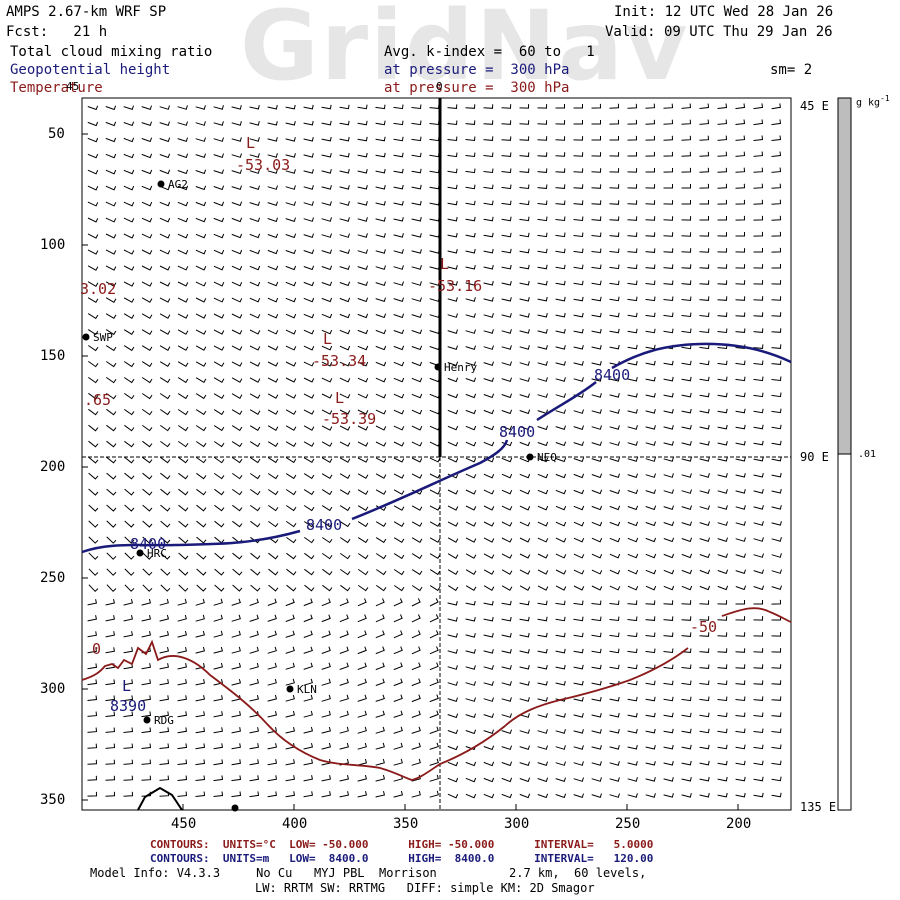 The image size is (900, 900). I want to click on field-temperature-label: Temperature, so click(56, 88).